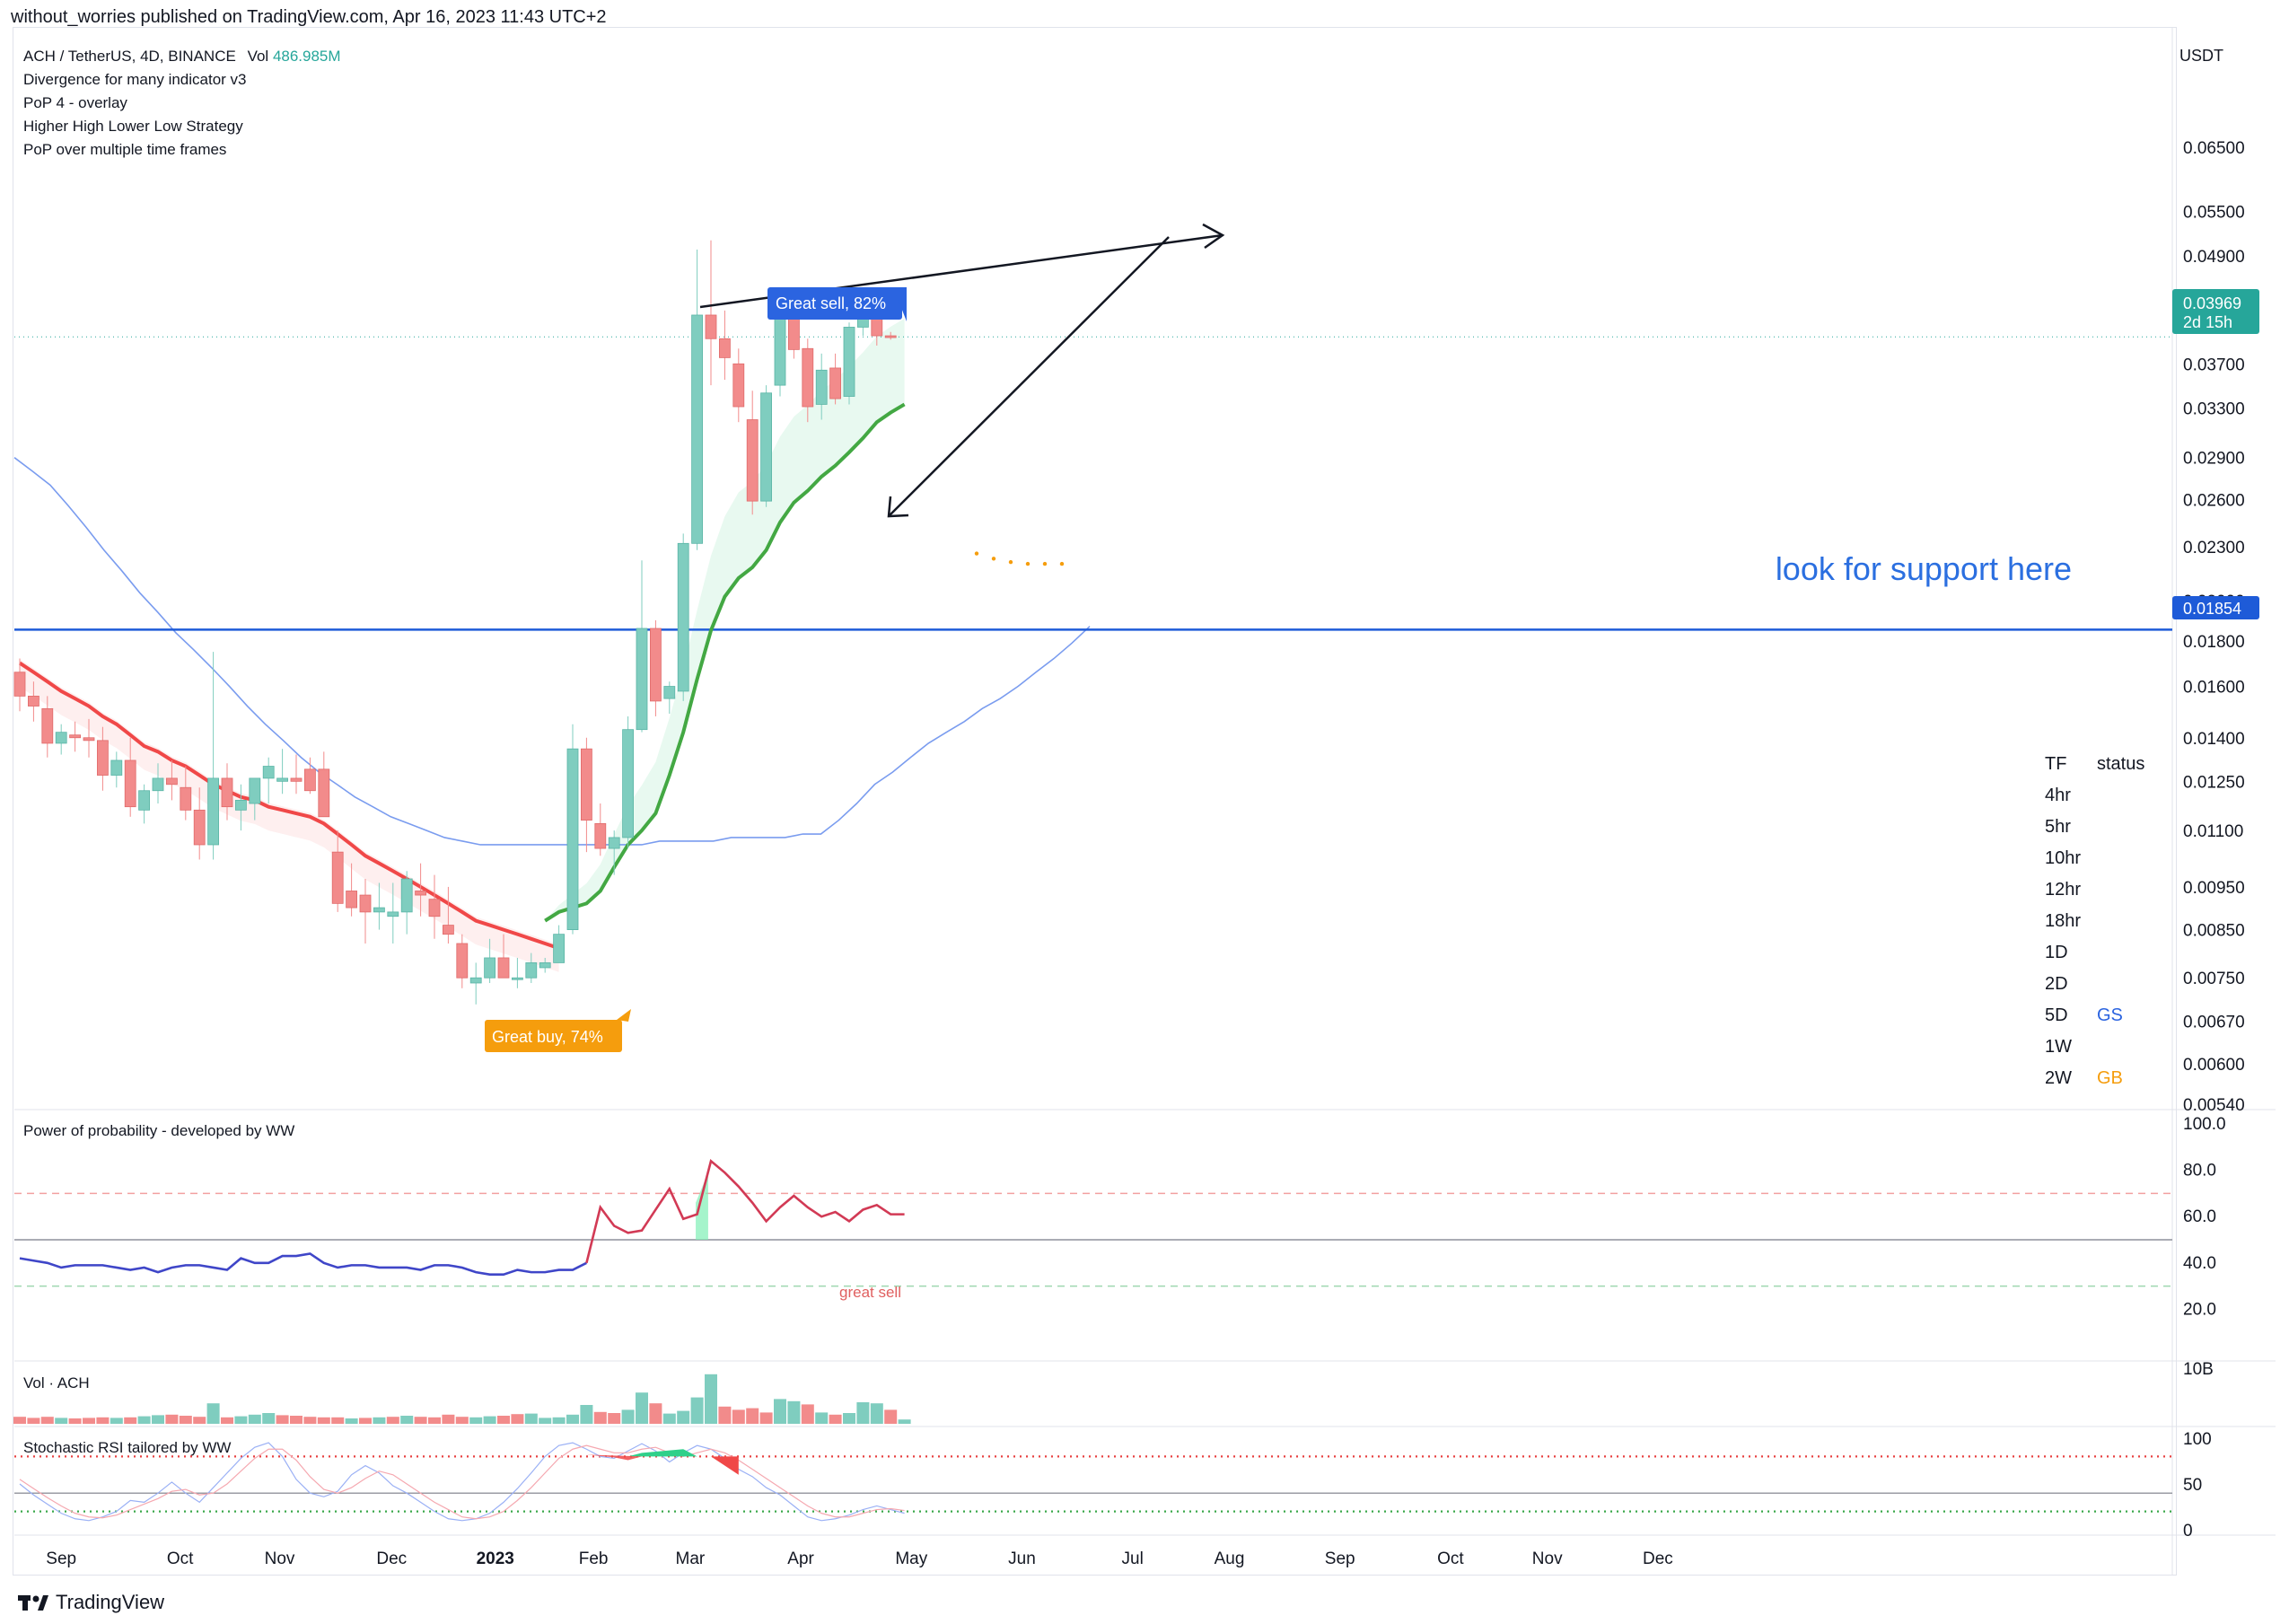 The image size is (2289, 1624). Describe the element at coordinates (2201, 56) in the screenshot. I see `y-axis-currency: USDT` at that location.